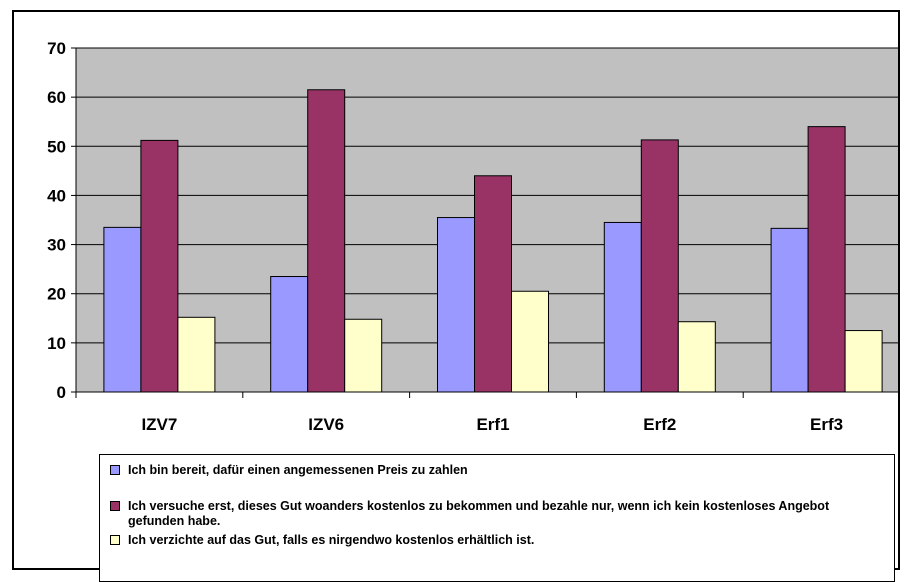 The height and width of the screenshot is (582, 907). I want to click on y-tick-label: 30, so click(56, 245).